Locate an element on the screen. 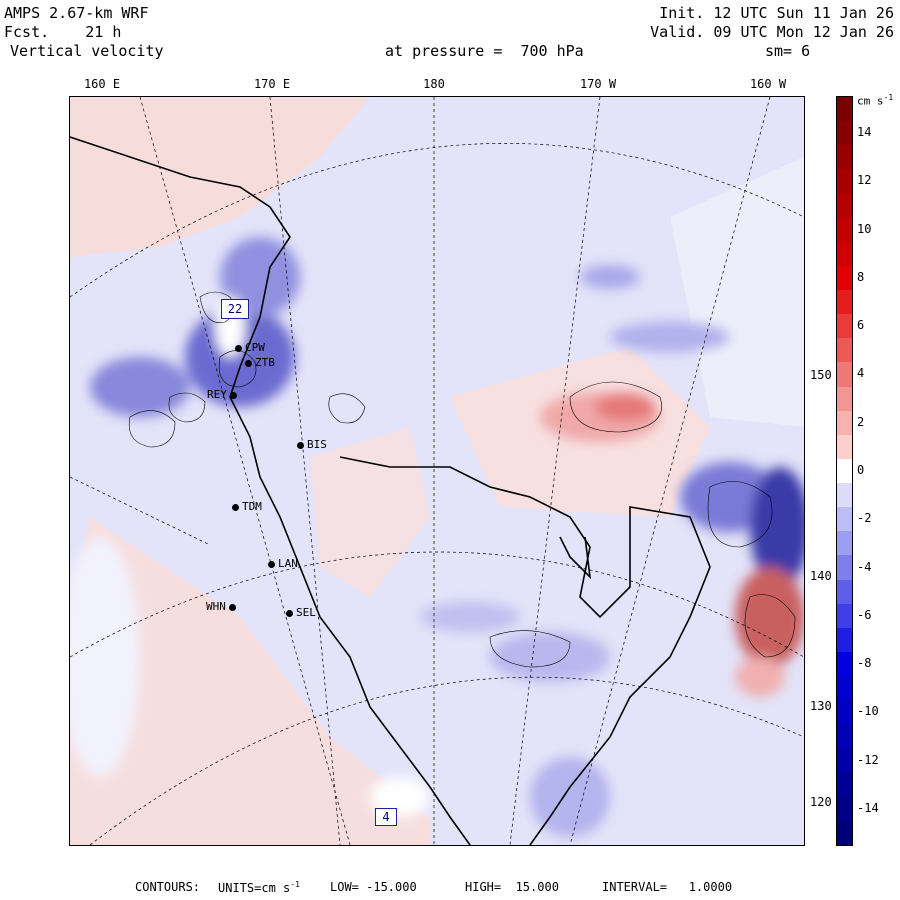 This screenshot has width=900, height=900. colorbar-tick-label: -8 is located at coordinates (864, 663).